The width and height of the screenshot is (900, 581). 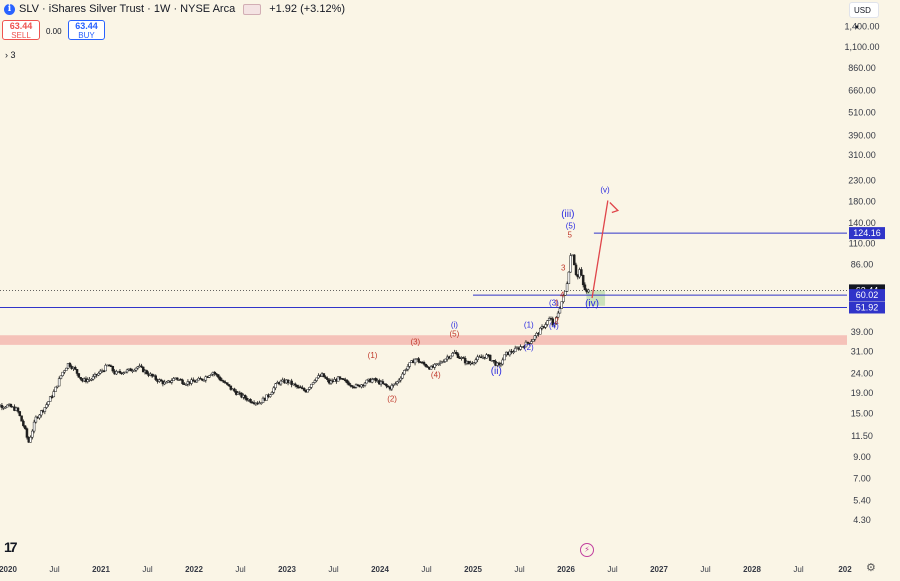 What do you see at coordinates (473, 569) in the screenshot?
I see `time-tick-label: 2025` at bounding box center [473, 569].